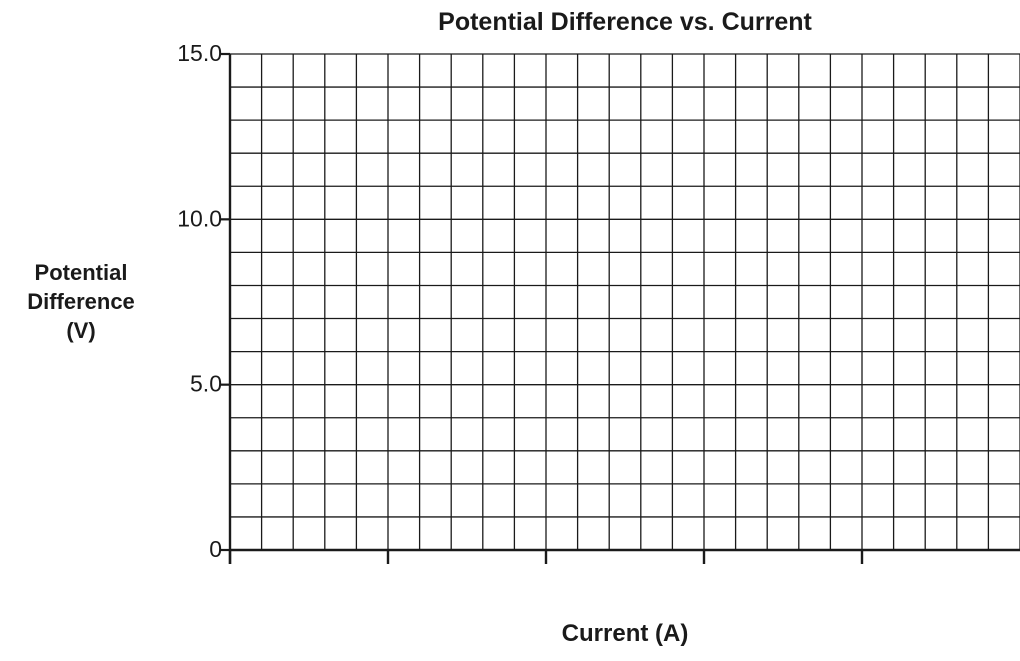 The height and width of the screenshot is (661, 1020). Describe the element at coordinates (81, 330) in the screenshot. I see `y-axis-label-line-3: (V)` at that location.